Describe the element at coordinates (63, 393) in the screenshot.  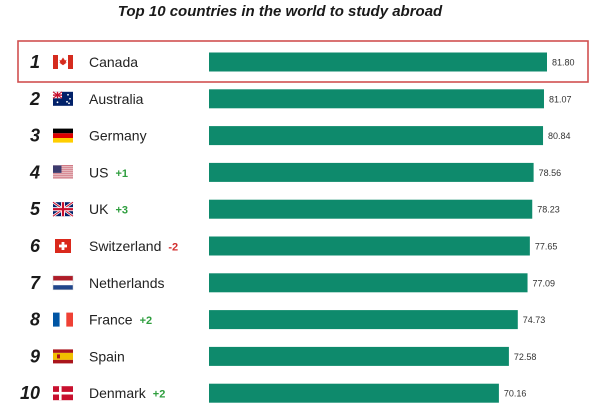
I see `denmark-flag-icon` at that location.